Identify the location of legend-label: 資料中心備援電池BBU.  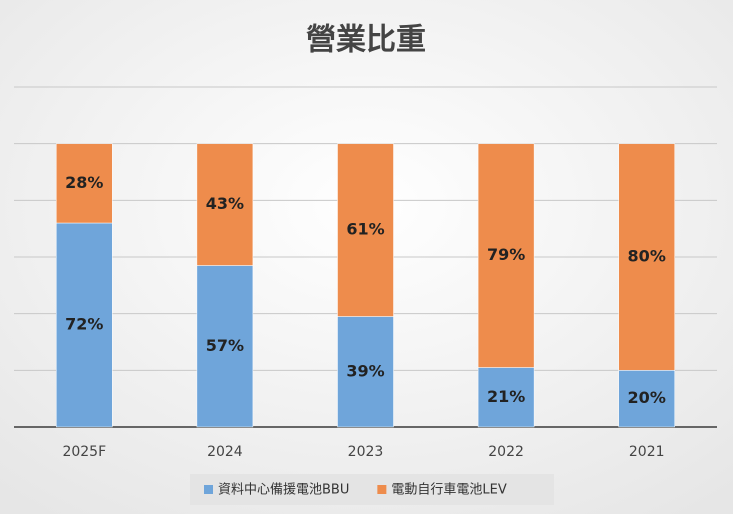
(283, 490).